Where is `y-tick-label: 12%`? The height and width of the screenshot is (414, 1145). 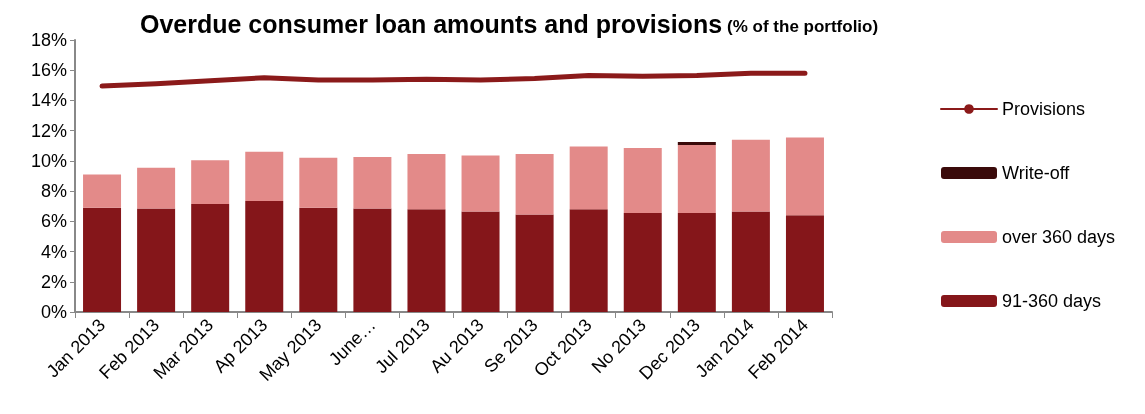
y-tick-label: 12% is located at coordinates (48, 130).